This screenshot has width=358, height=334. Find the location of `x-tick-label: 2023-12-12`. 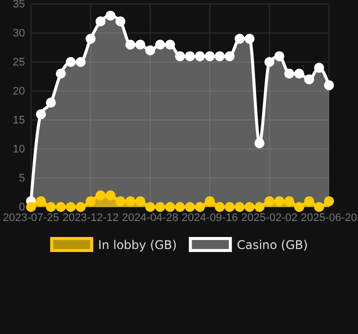

x-tick-label: 2023-12-12 is located at coordinates (90, 218).